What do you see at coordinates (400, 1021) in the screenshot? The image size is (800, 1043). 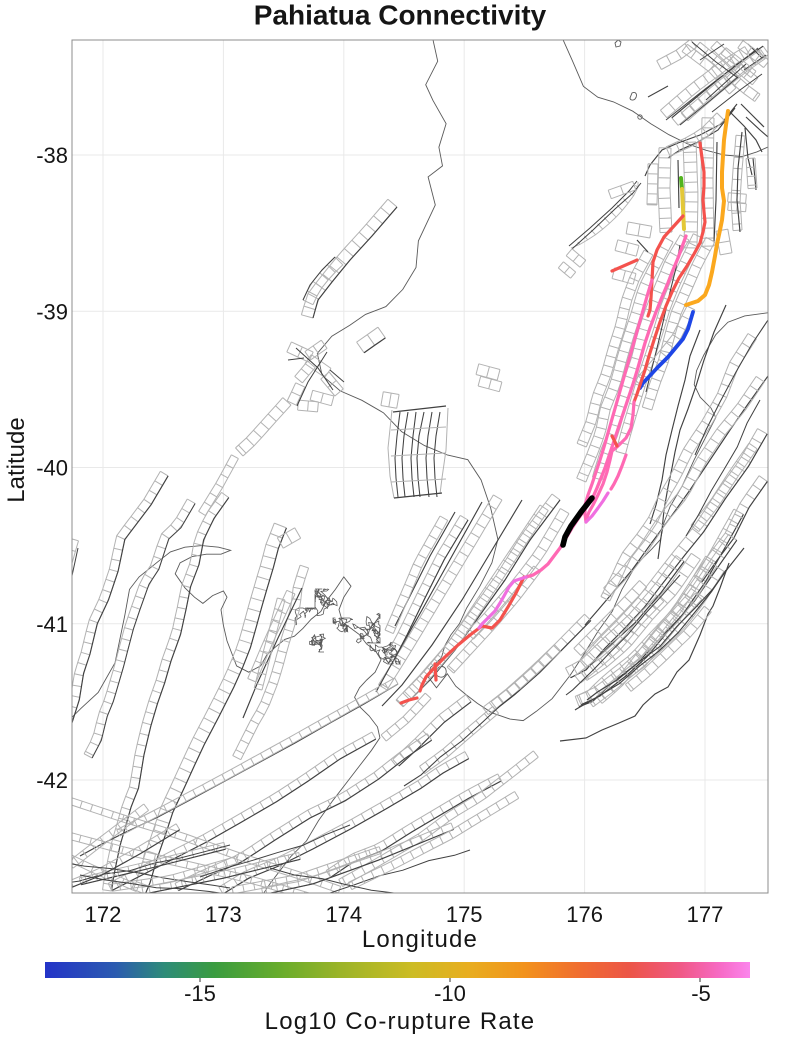 I see `svg-text: Log10 Co-rupture Rate` at bounding box center [400, 1021].